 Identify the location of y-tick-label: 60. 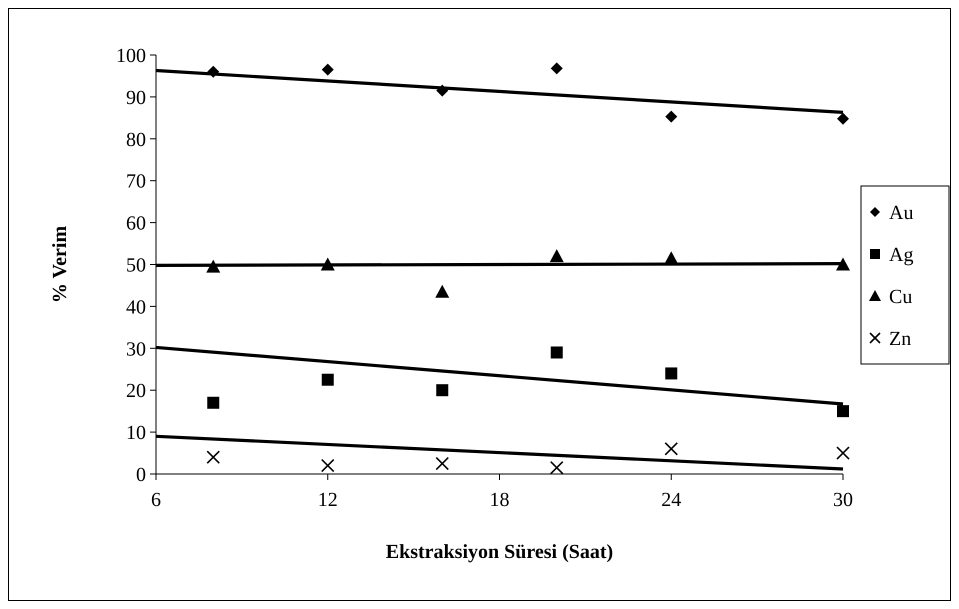
(136, 223).